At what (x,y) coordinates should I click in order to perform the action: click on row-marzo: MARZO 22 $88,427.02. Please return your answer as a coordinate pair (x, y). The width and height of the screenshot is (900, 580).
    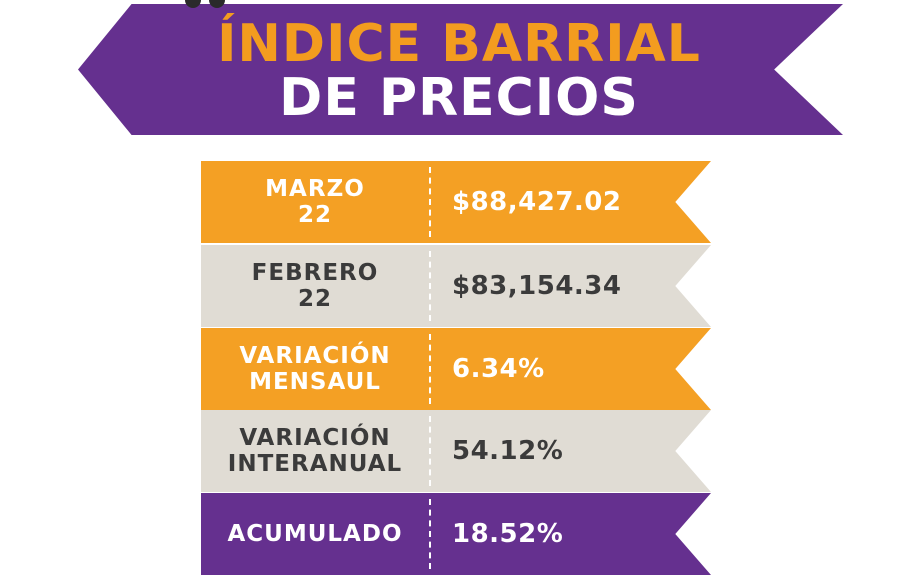
    Looking at the image, I should click on (456, 202).